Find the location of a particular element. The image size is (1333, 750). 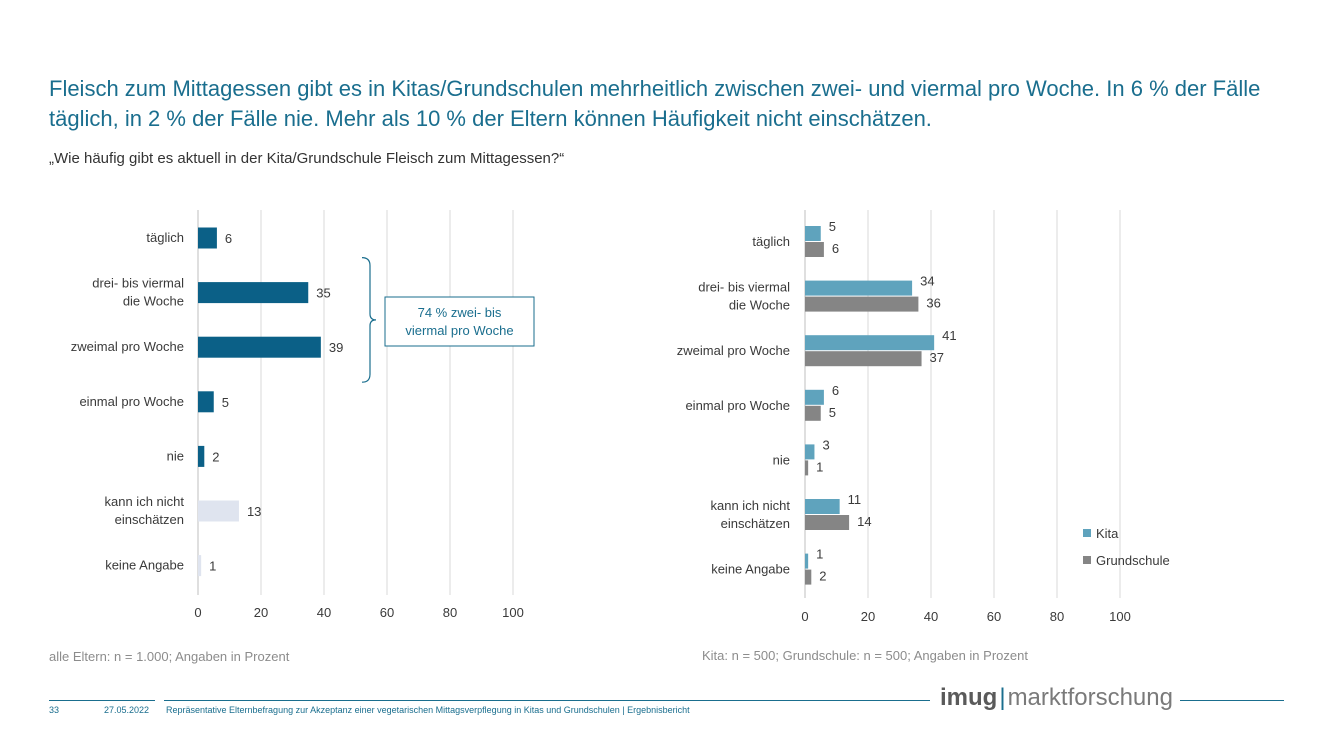

left-chart-tick-label: 60 is located at coordinates (387, 612).